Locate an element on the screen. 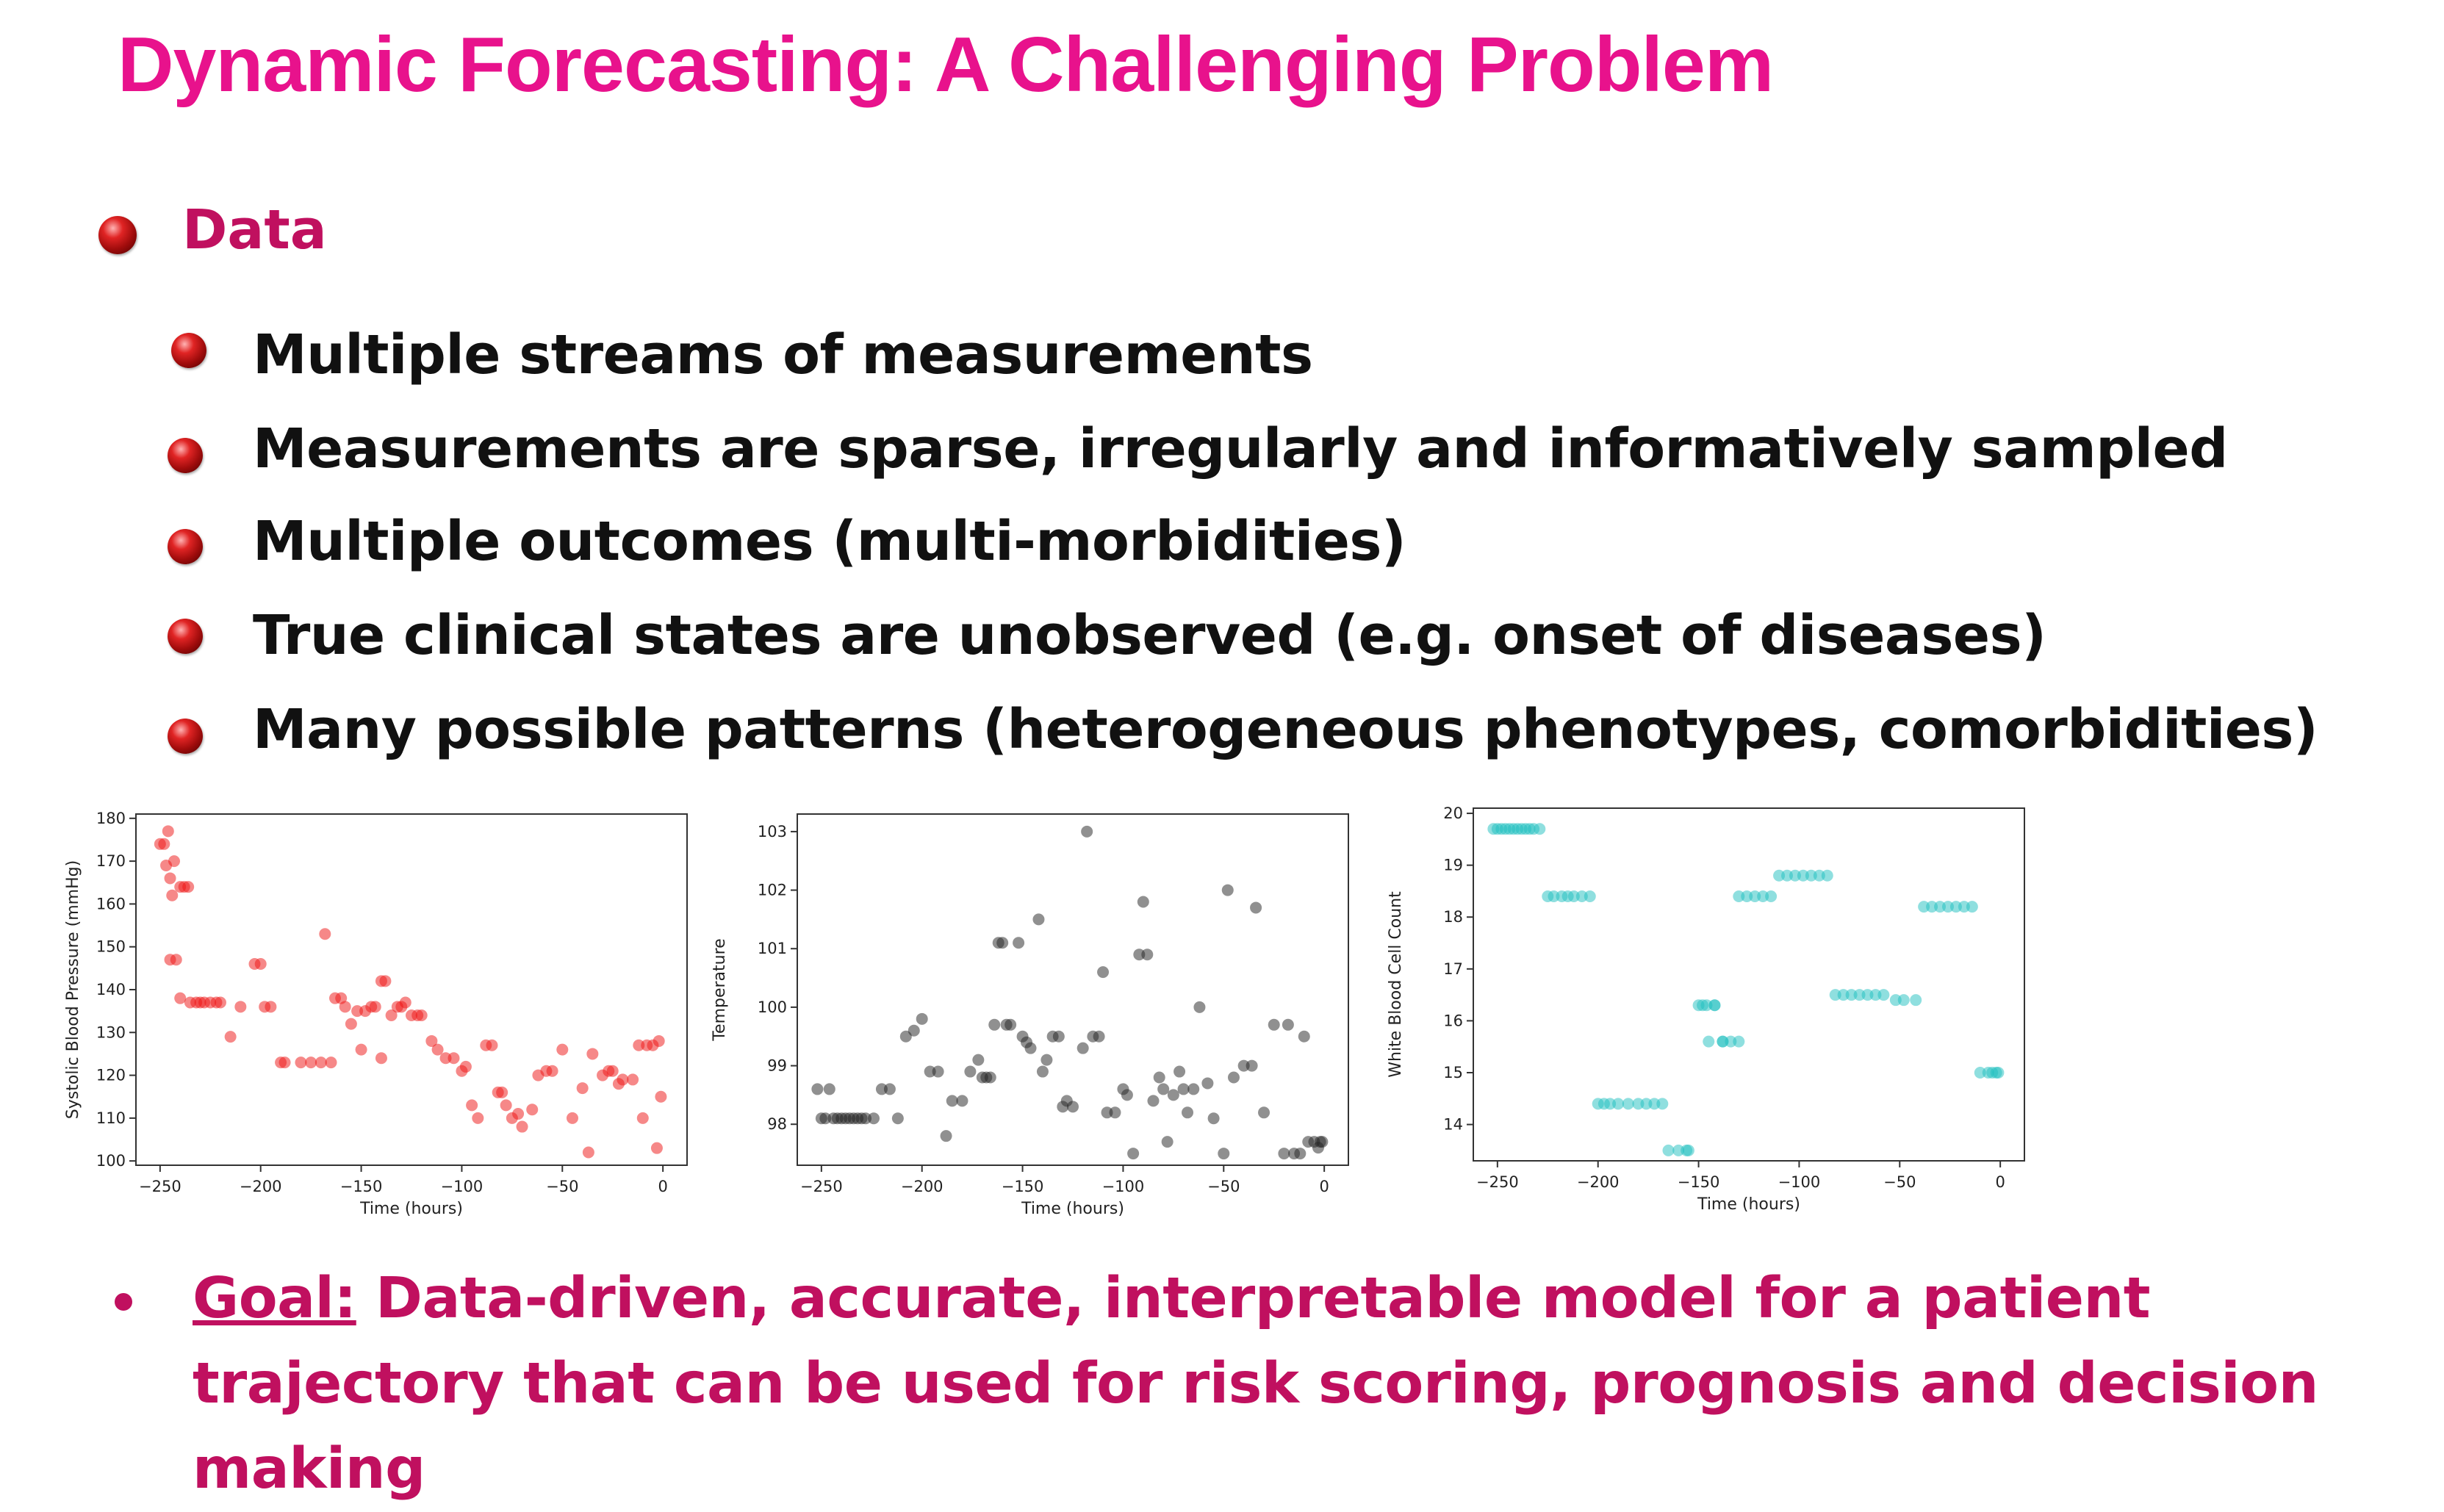 The width and height of the screenshot is (2444, 1512). y-axis-label: White Blood Cell Count is located at coordinates (1396, 985).